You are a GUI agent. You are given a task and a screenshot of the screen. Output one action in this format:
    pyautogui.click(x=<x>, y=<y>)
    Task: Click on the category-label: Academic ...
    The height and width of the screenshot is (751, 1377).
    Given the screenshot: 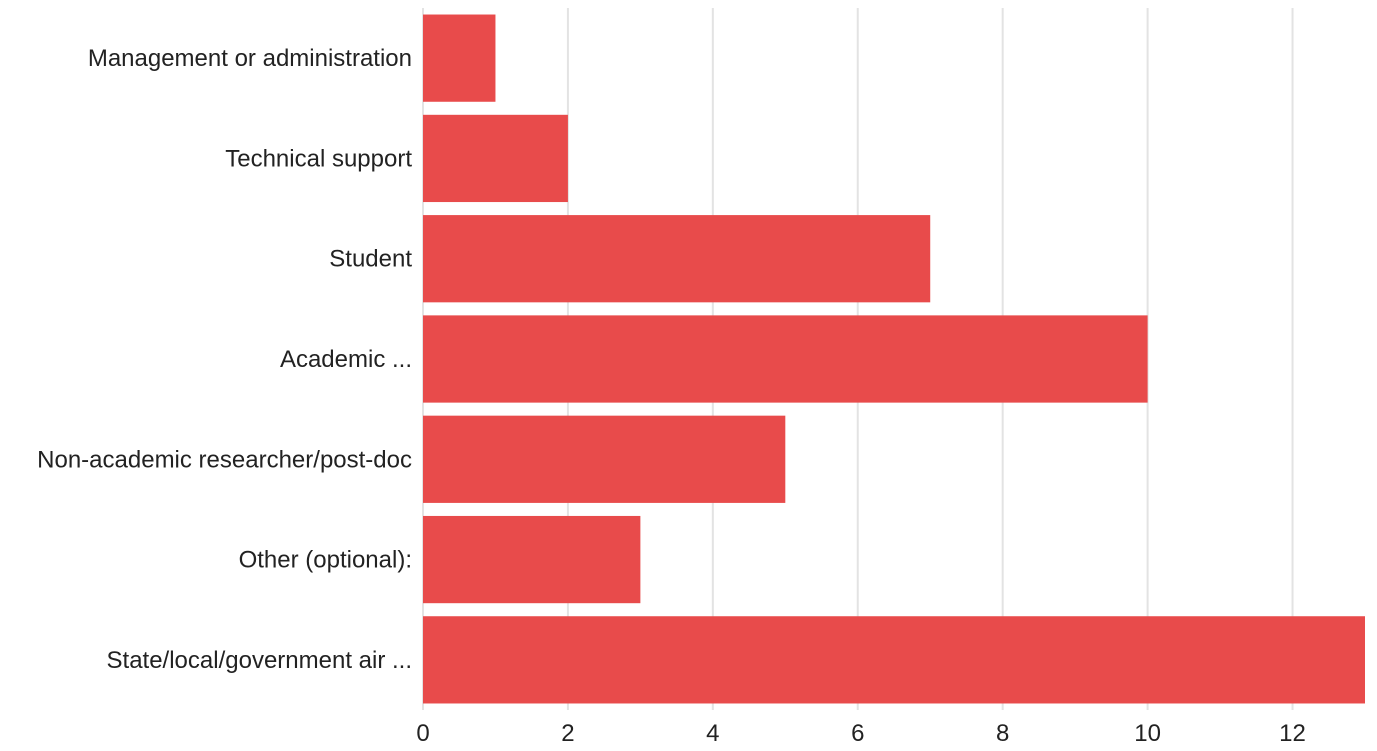 What is the action you would take?
    pyautogui.click(x=346, y=359)
    